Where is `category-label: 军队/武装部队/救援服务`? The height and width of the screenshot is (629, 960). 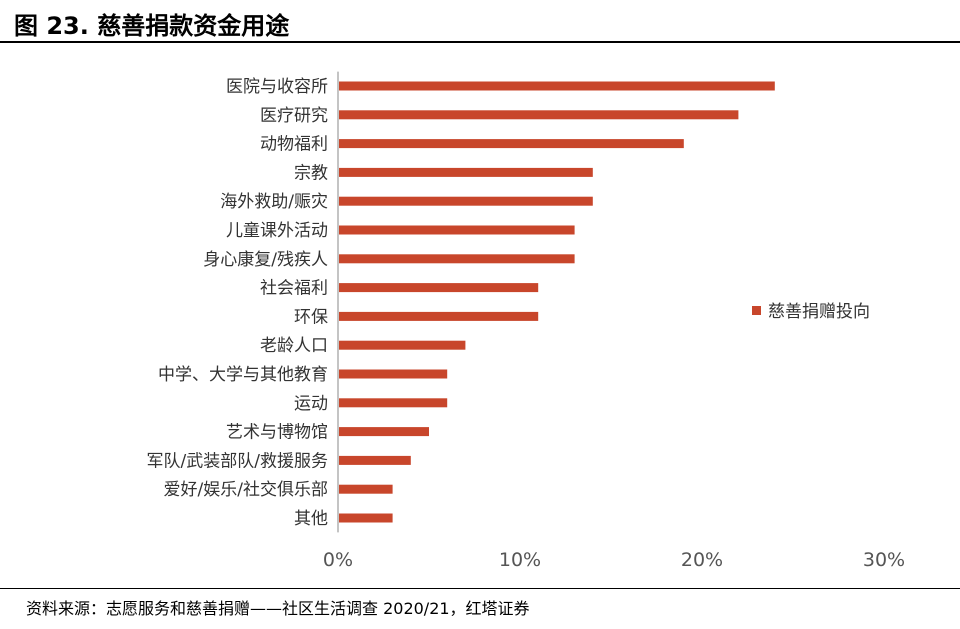 category-label: 军队/武装部队/救援服务 is located at coordinates (237, 461).